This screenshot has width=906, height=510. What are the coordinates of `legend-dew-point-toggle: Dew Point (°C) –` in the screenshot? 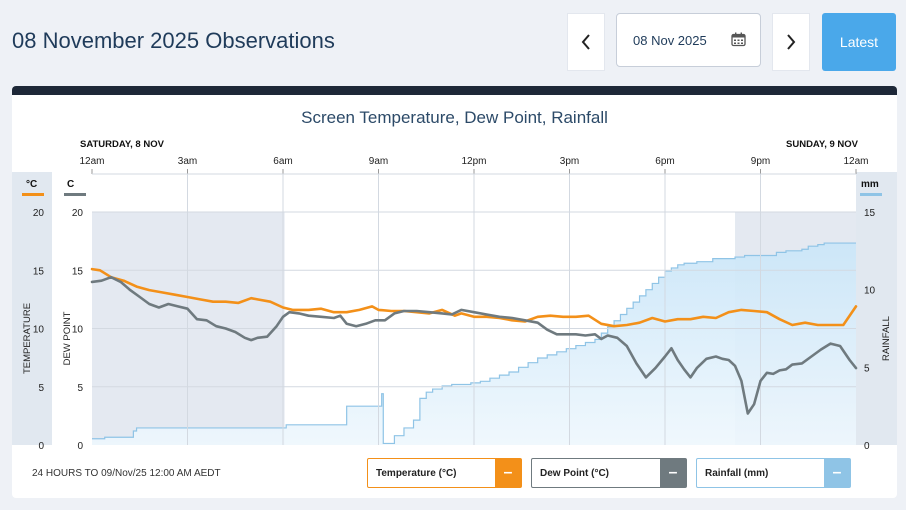 It's located at (609, 473).